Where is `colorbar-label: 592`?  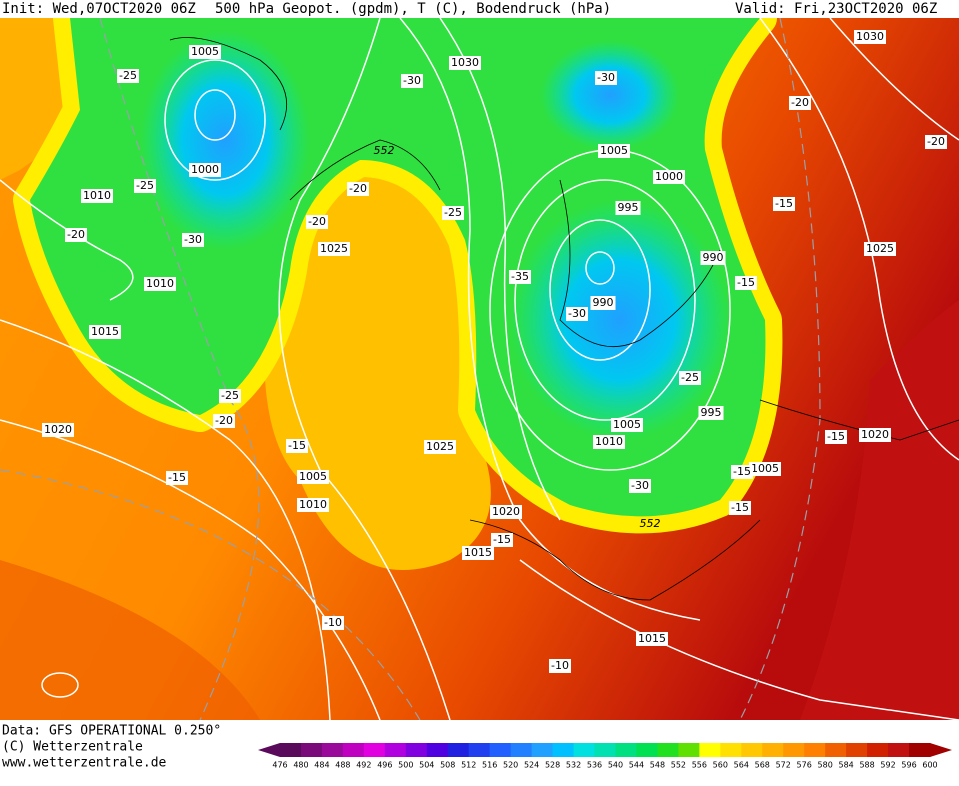
colorbar-label: 592 is located at coordinates (887, 765).